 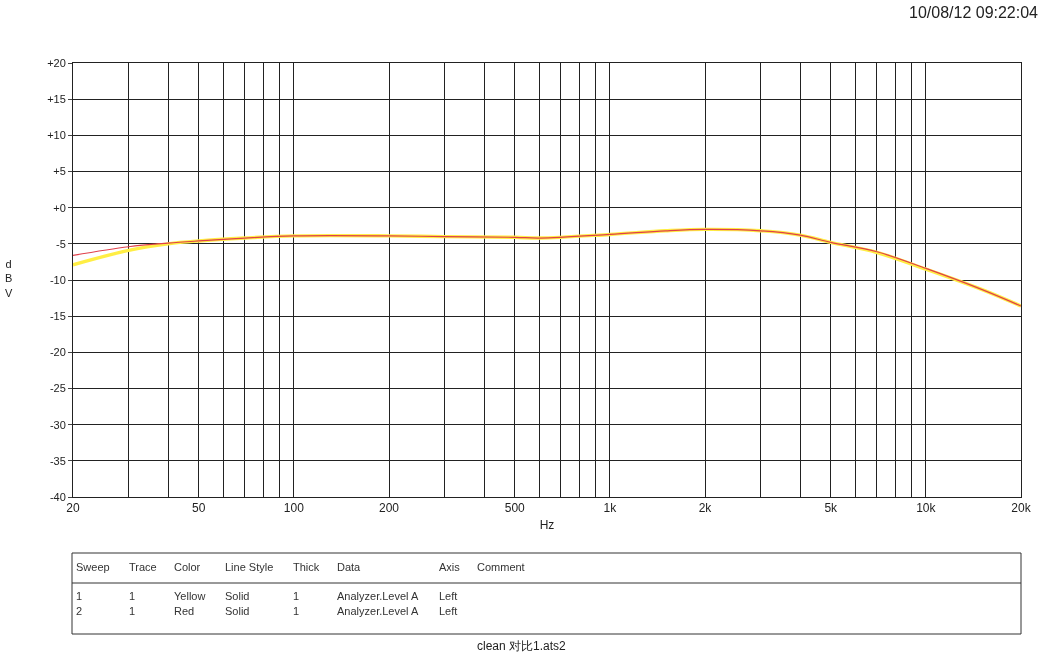 What do you see at coordinates (56, 135) in the screenshot?
I see `y-tick-label: +10` at bounding box center [56, 135].